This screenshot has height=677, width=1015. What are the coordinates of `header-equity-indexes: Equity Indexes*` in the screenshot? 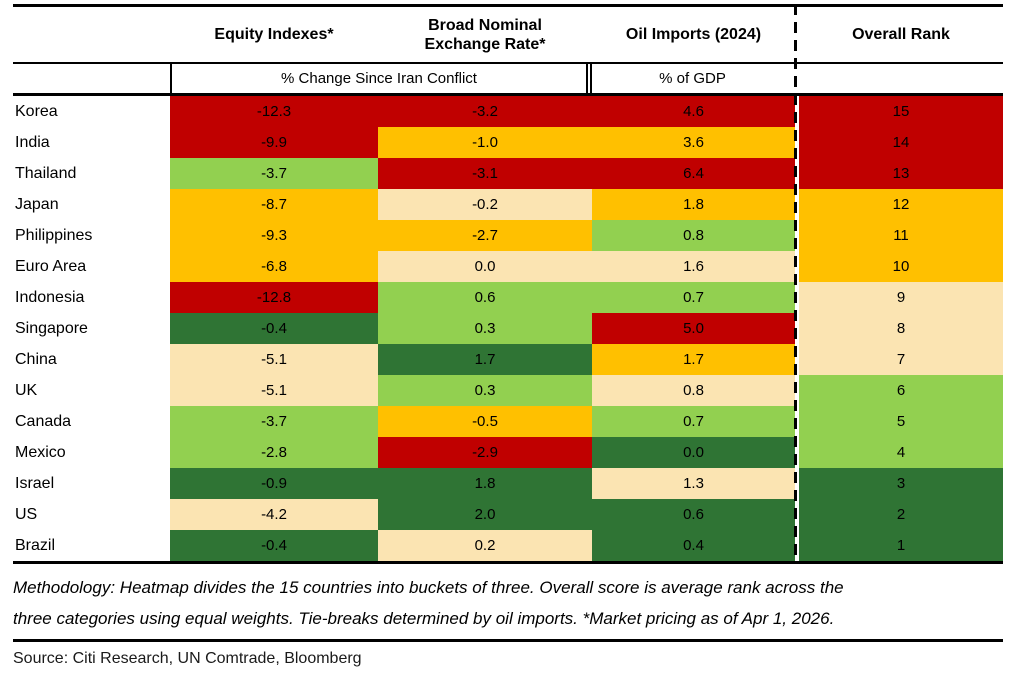 It's located at (274, 34).